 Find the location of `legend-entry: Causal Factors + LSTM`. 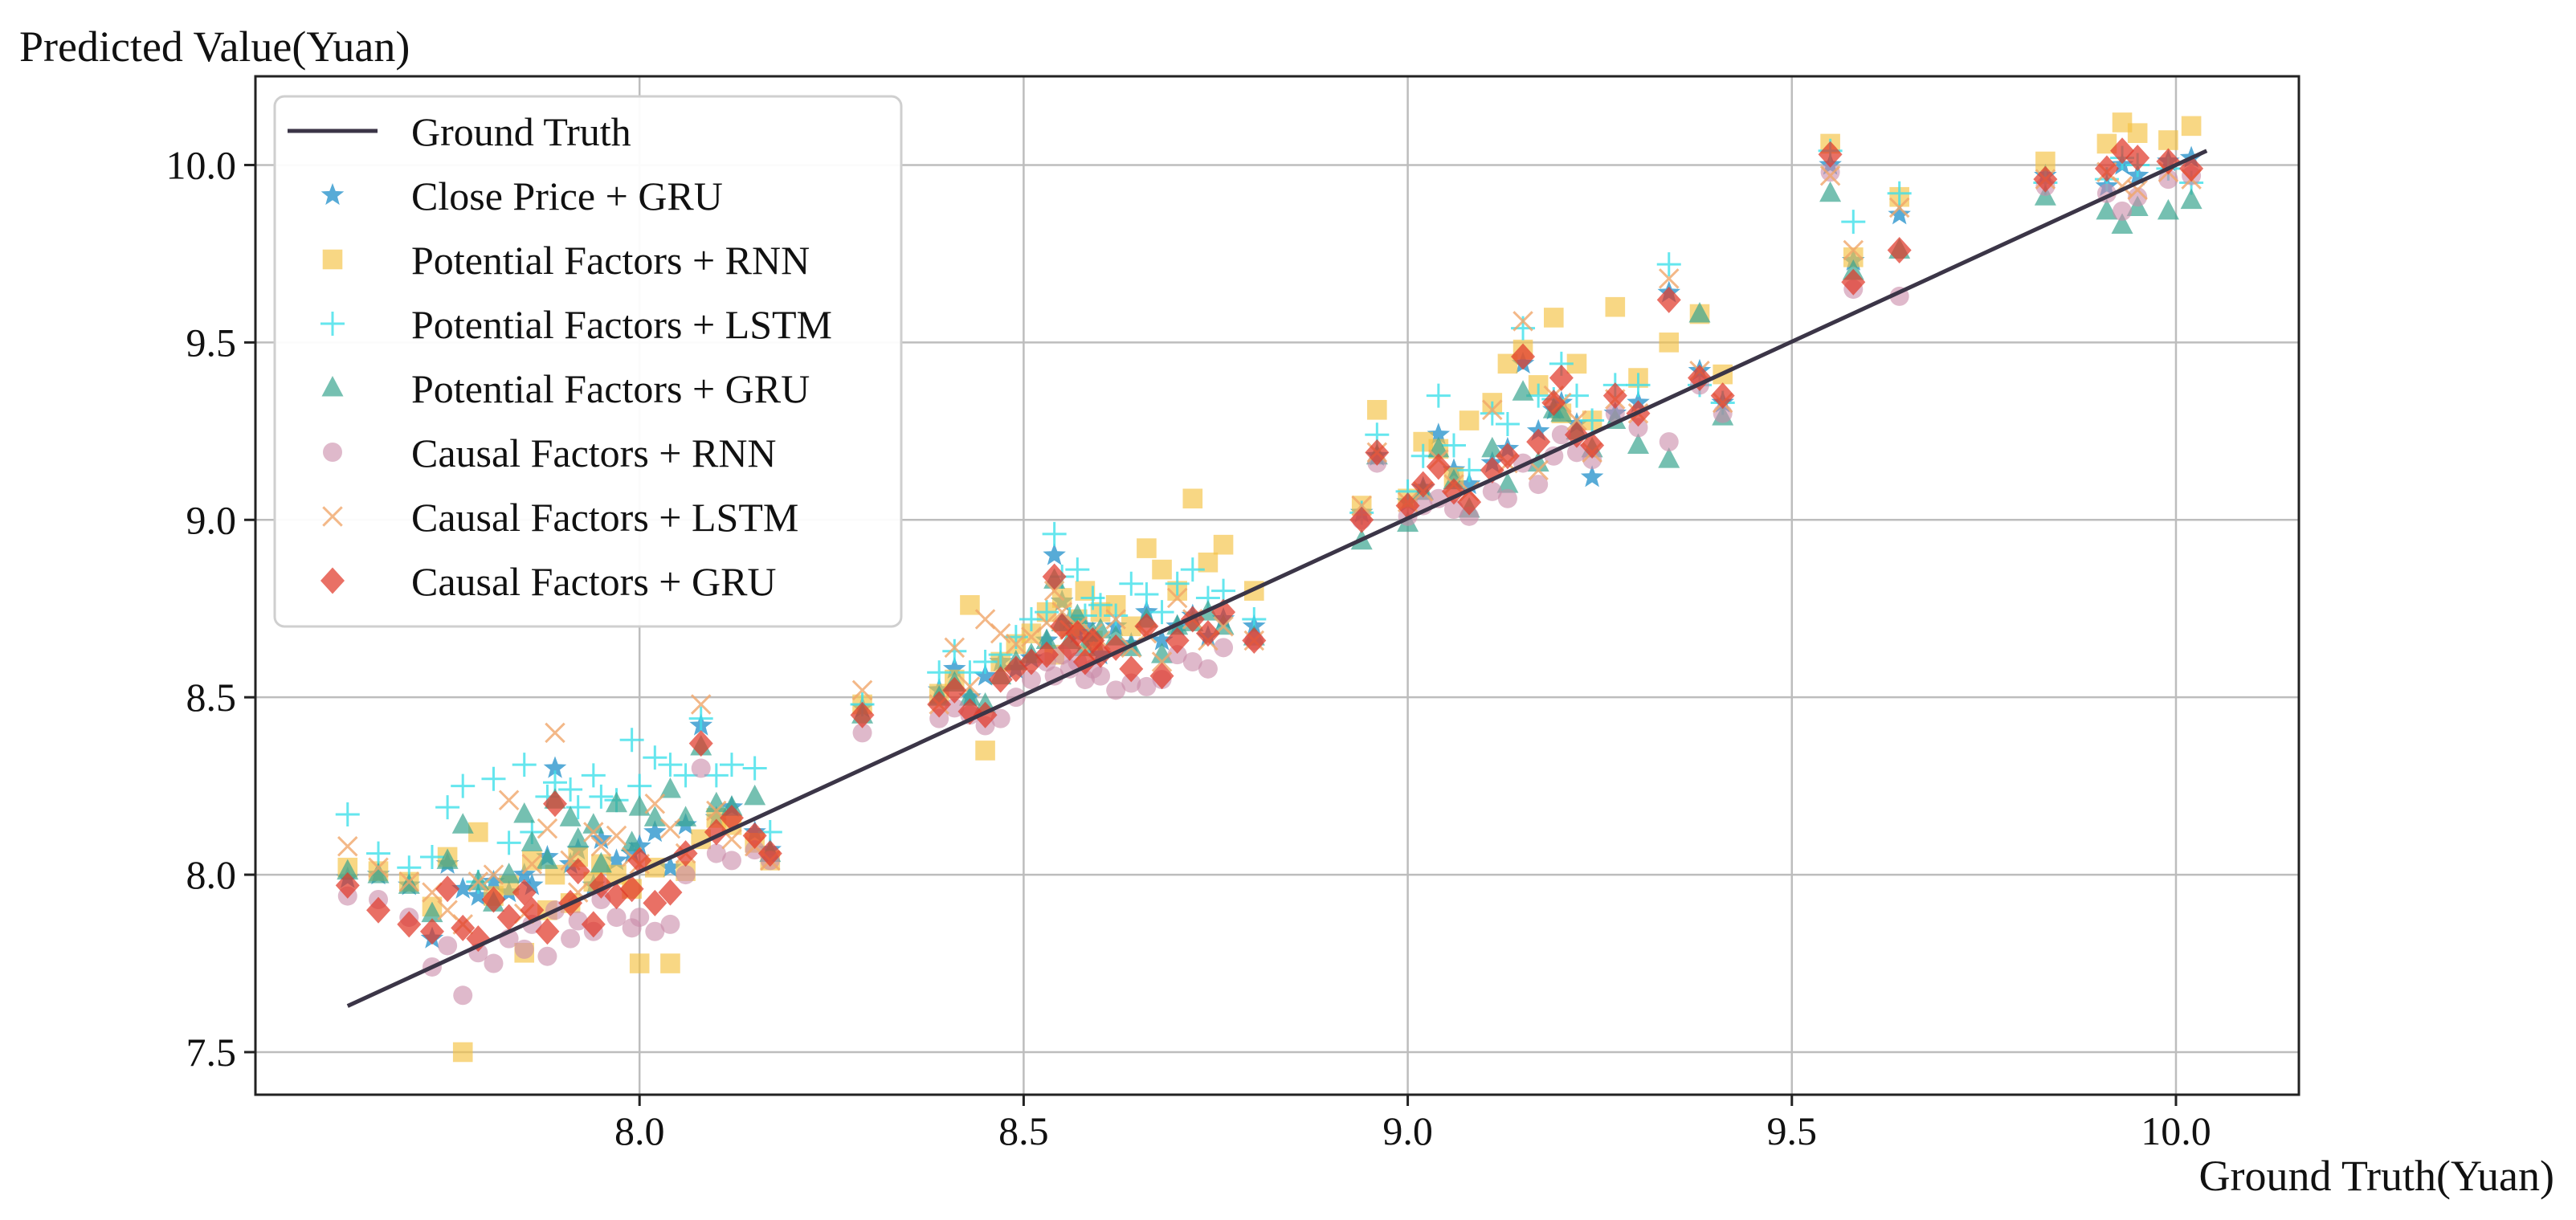

legend-entry: Causal Factors + LSTM is located at coordinates (560, 517).